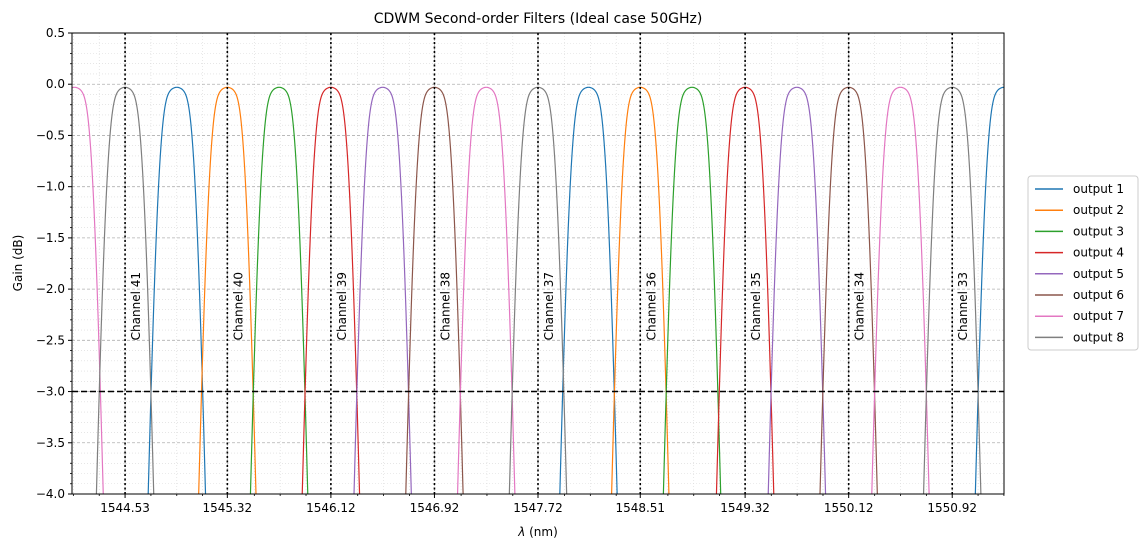  What do you see at coordinates (549, 306) in the screenshot?
I see `channel-label: Channel 37` at bounding box center [549, 306].